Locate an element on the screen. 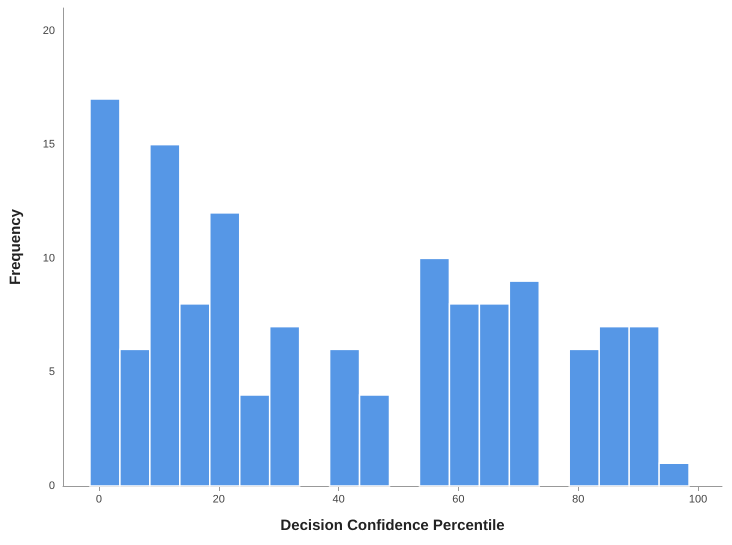 The width and height of the screenshot is (732, 545). y-tick-label: 5 is located at coordinates (51, 372).